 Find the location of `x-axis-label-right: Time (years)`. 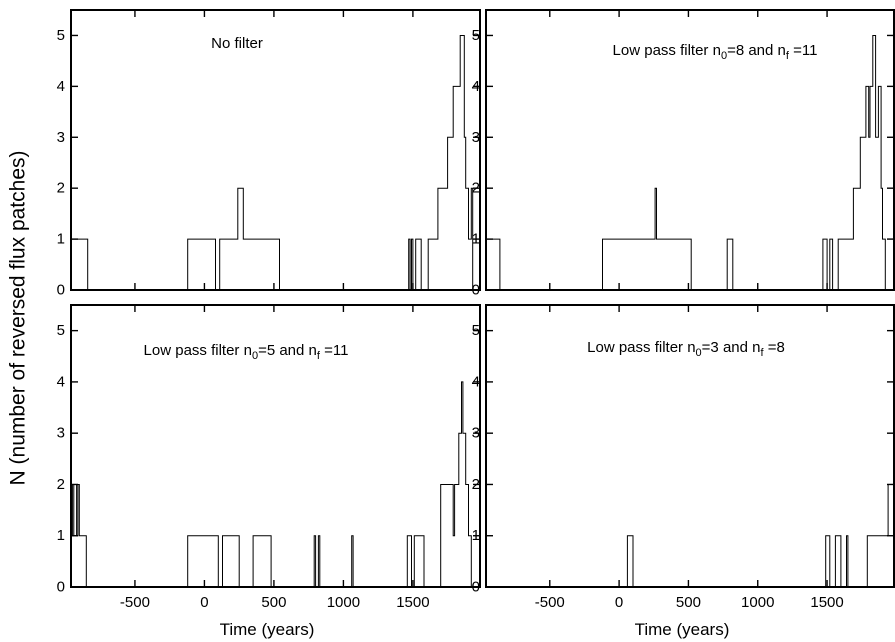

x-axis-label-right: Time (years) is located at coordinates (682, 629).